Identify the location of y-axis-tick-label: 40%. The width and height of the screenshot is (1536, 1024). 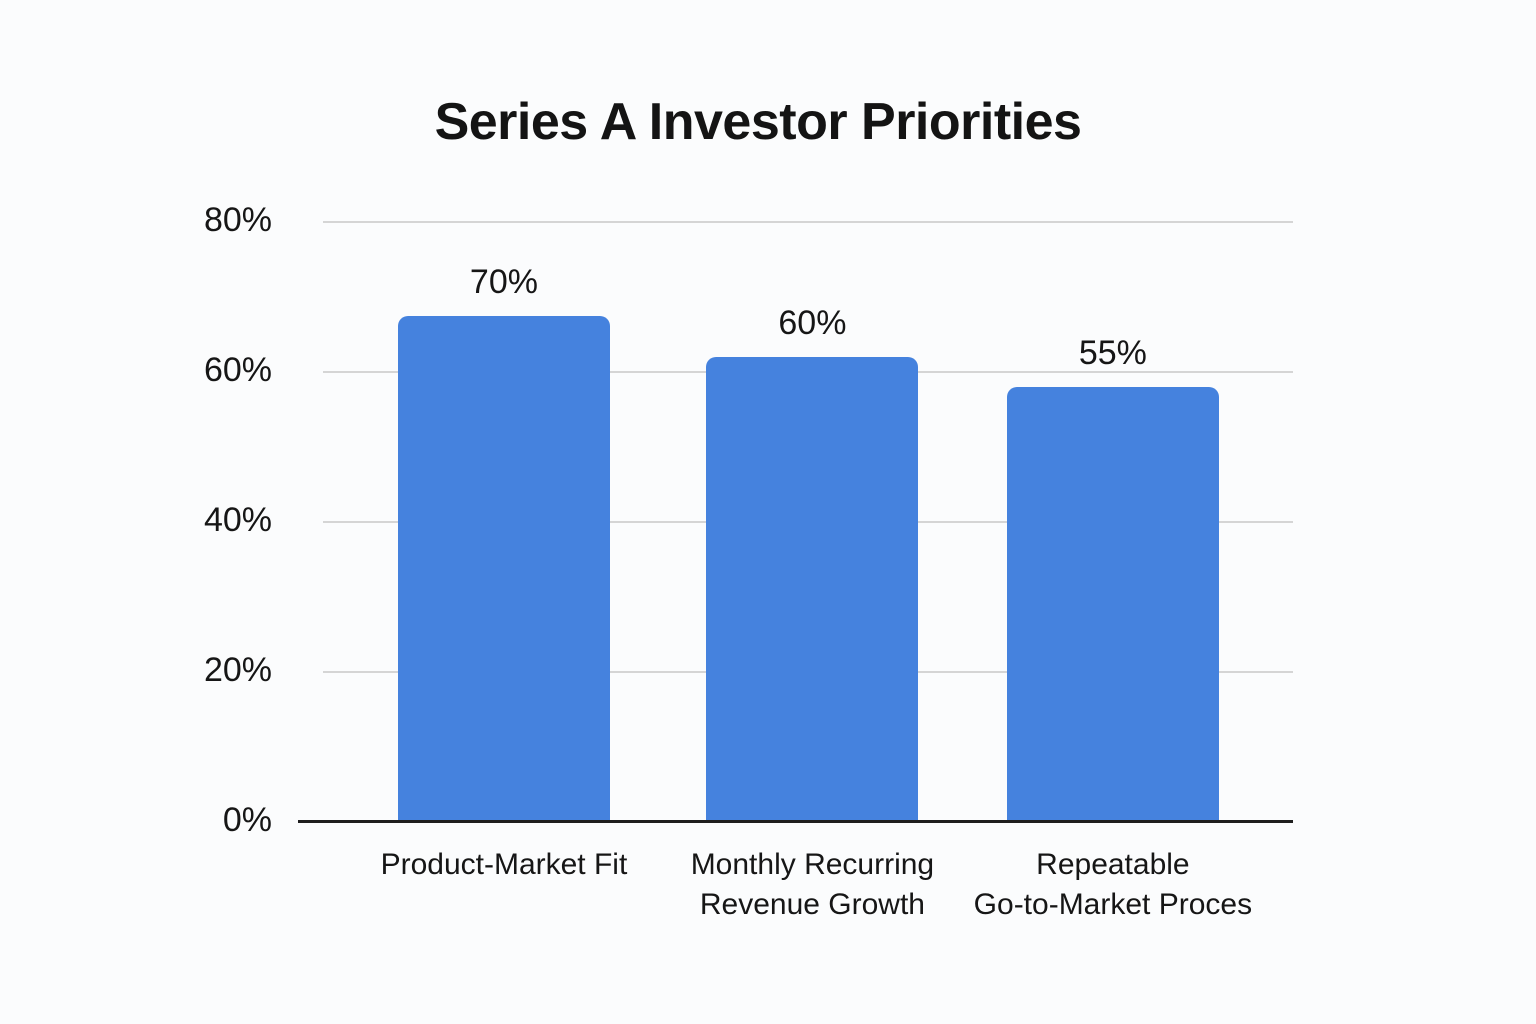
(237, 519).